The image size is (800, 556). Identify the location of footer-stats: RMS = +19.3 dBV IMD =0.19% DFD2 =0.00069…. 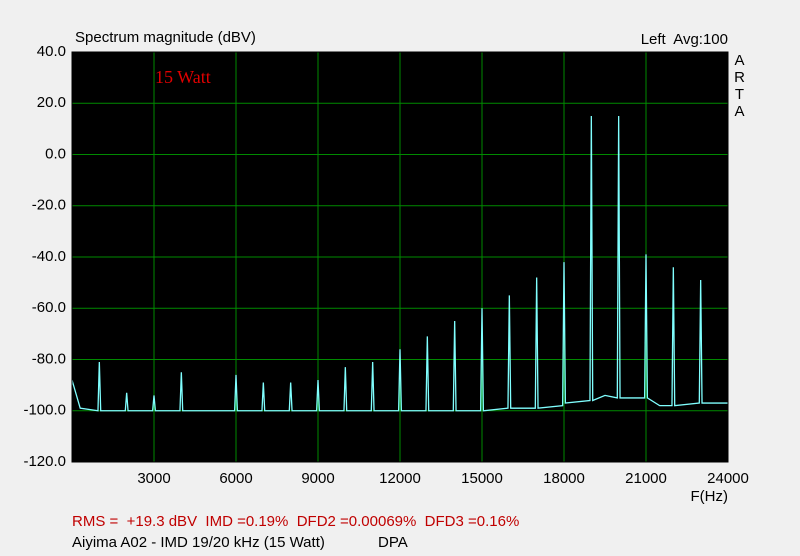
(295, 521).